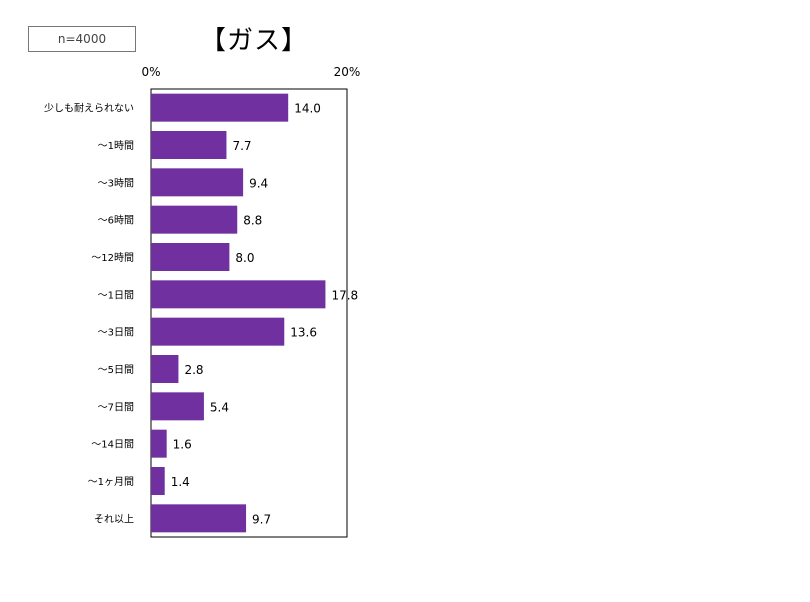 The width and height of the screenshot is (810, 602). Describe the element at coordinates (344, 295) in the screenshot. I see `value-label: 17.8` at that location.